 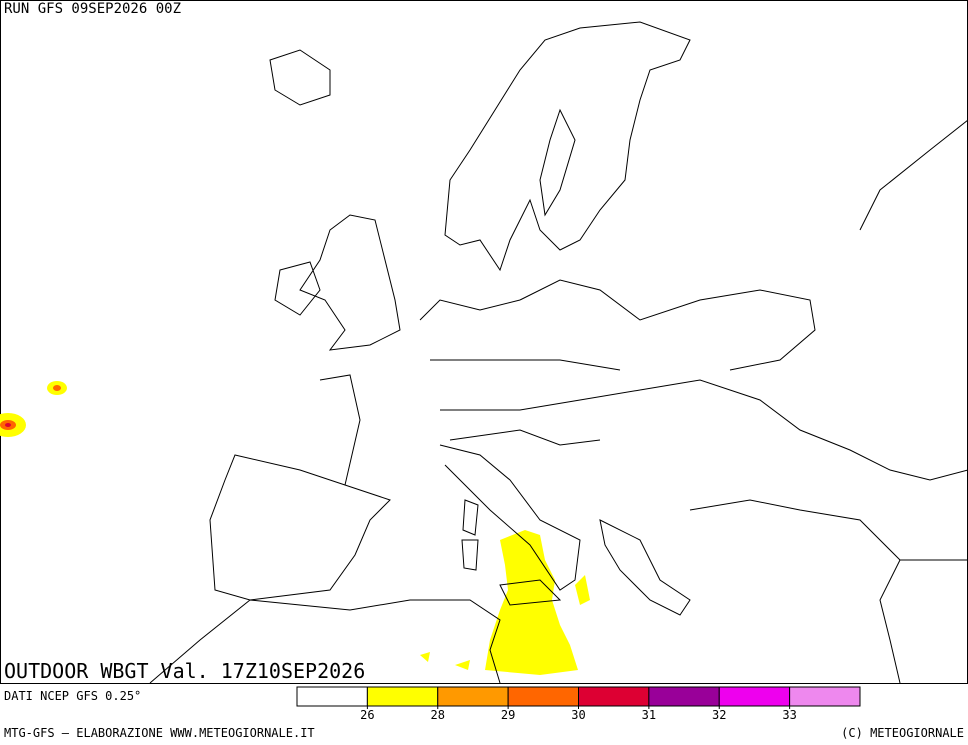 What do you see at coordinates (508, 715) in the screenshot?
I see `legend-label: 29` at bounding box center [508, 715].